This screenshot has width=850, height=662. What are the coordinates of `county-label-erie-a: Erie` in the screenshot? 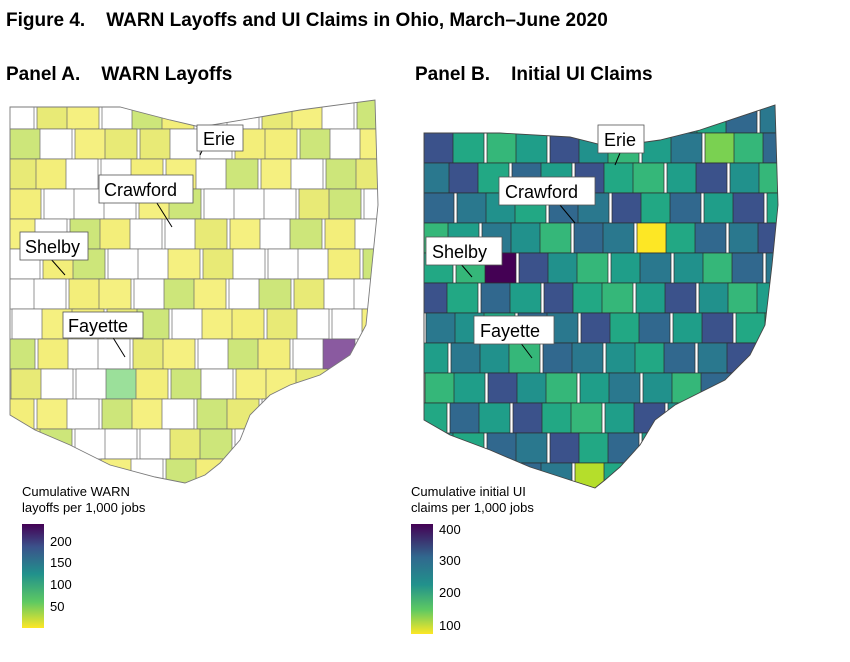 It's located at (219, 139).